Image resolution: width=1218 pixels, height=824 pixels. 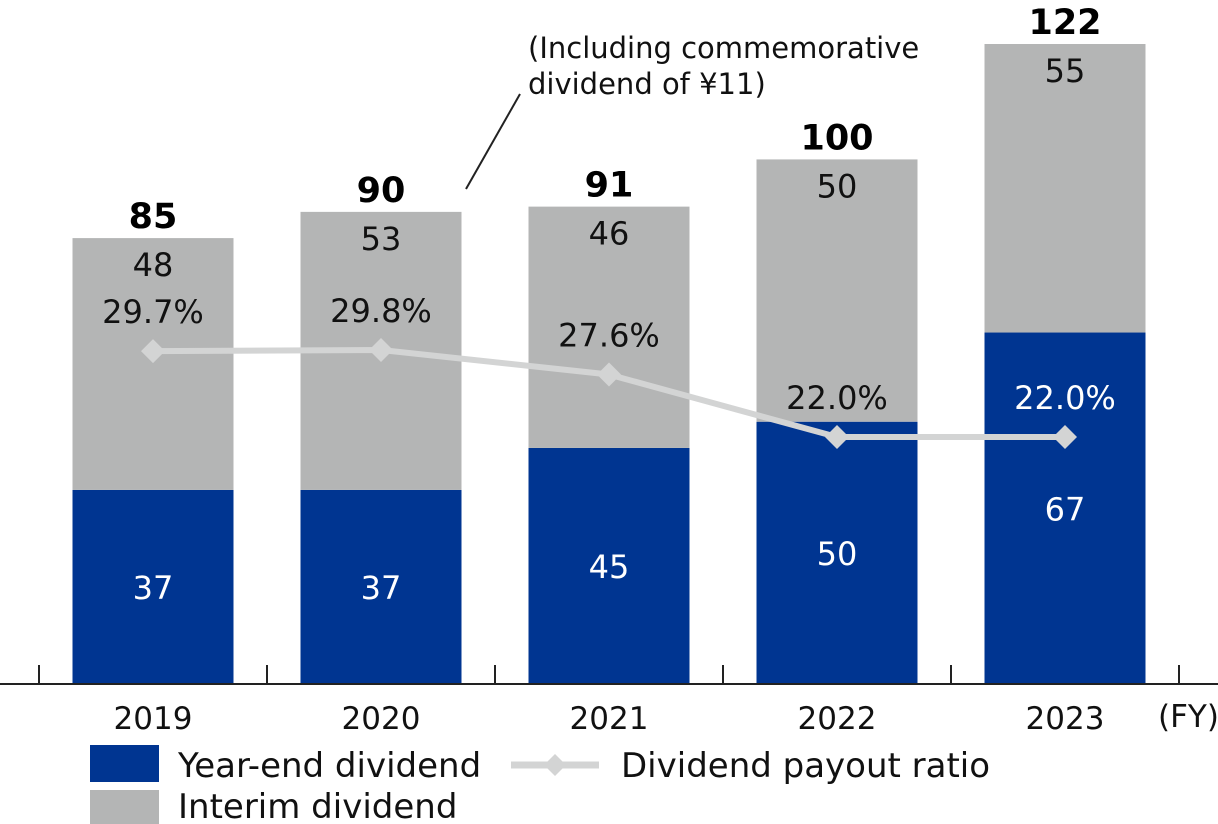 What do you see at coordinates (381, 239) in the screenshot?
I see `interim-value-label: 53` at bounding box center [381, 239].